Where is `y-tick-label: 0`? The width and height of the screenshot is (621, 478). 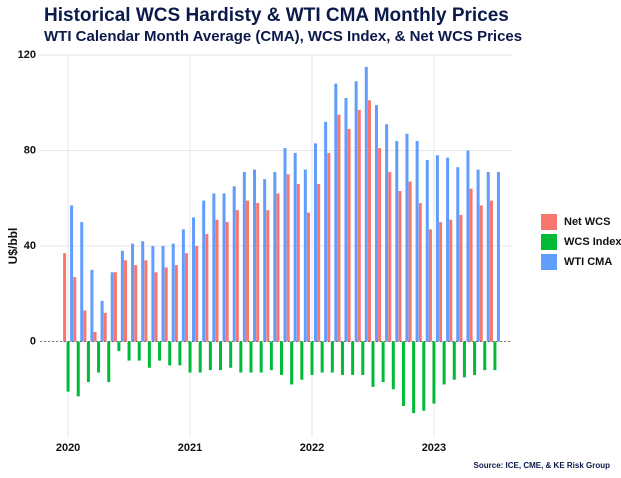
y-tick-label: 0 is located at coordinates (33, 341).